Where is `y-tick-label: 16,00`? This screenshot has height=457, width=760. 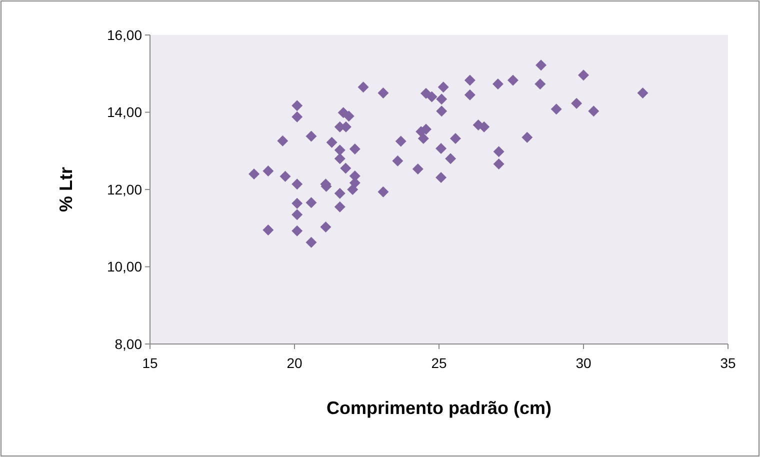
y-tick-label: 16,00 is located at coordinates (124, 34).